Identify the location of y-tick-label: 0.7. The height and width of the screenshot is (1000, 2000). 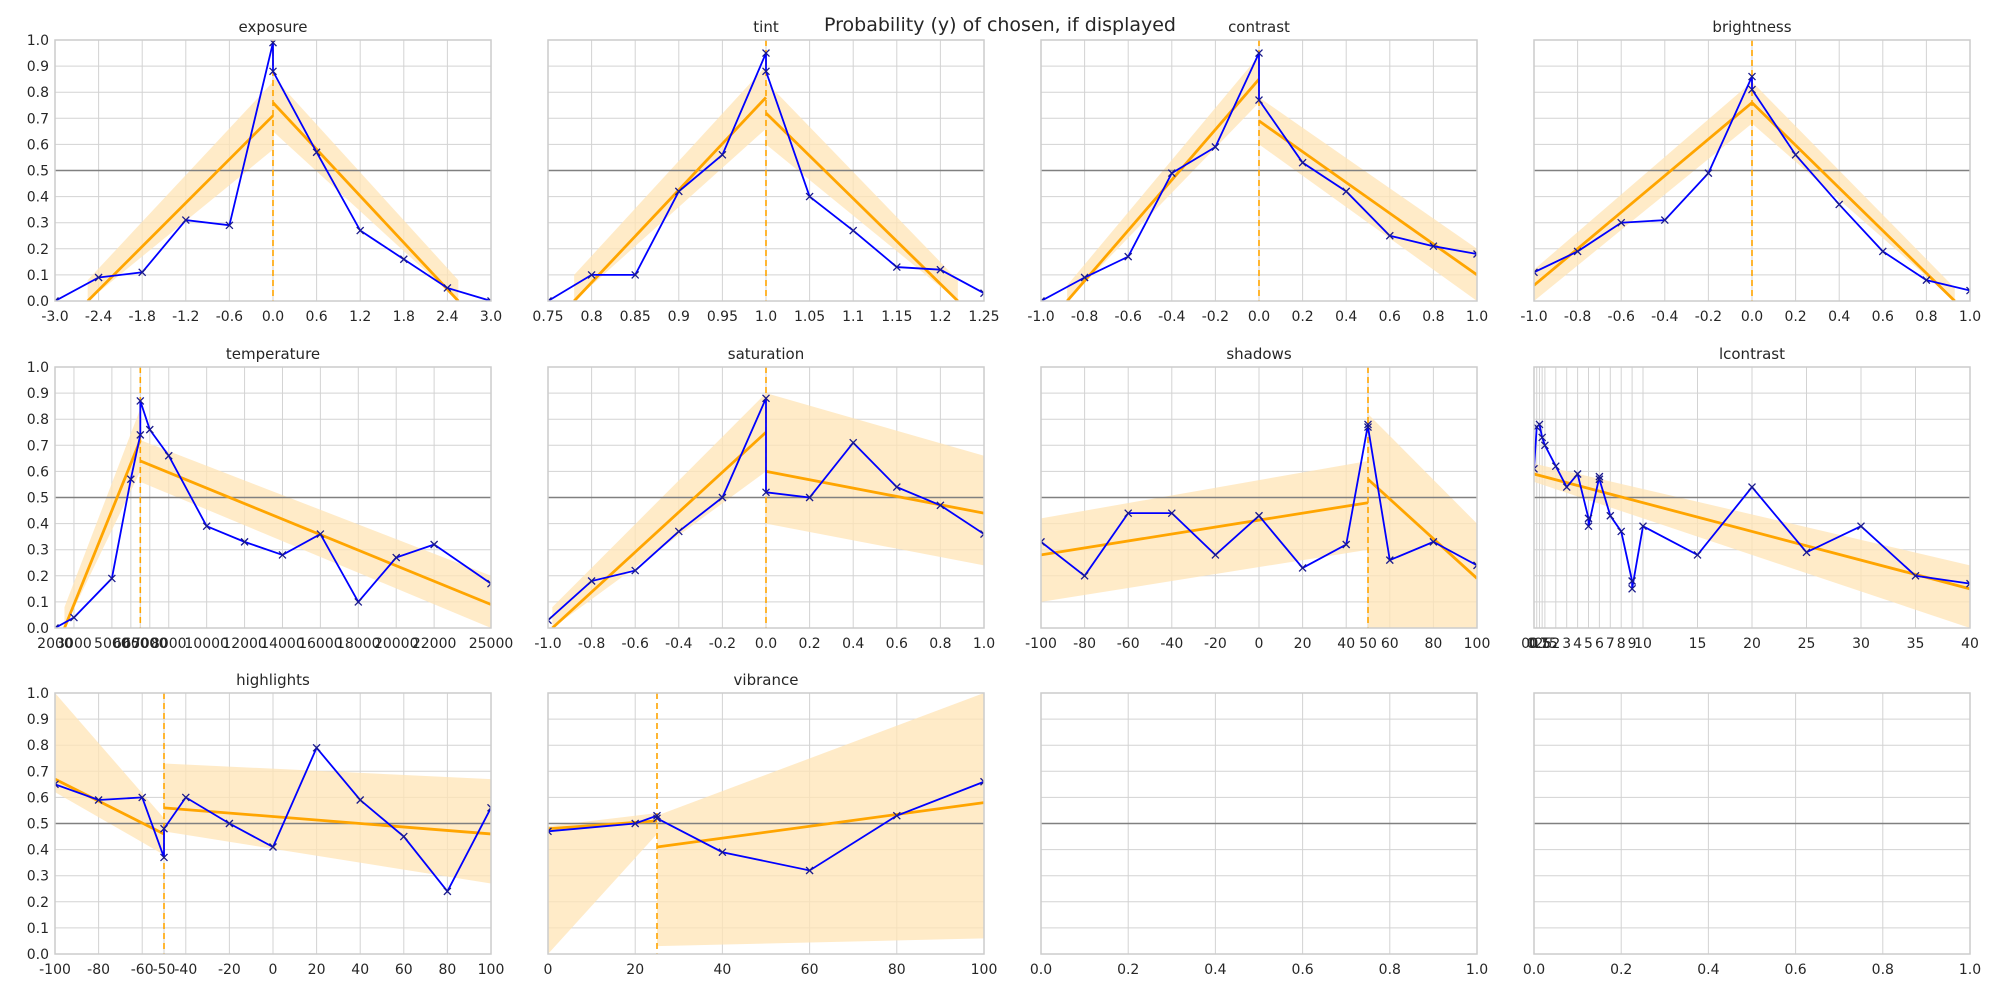
(38, 446).